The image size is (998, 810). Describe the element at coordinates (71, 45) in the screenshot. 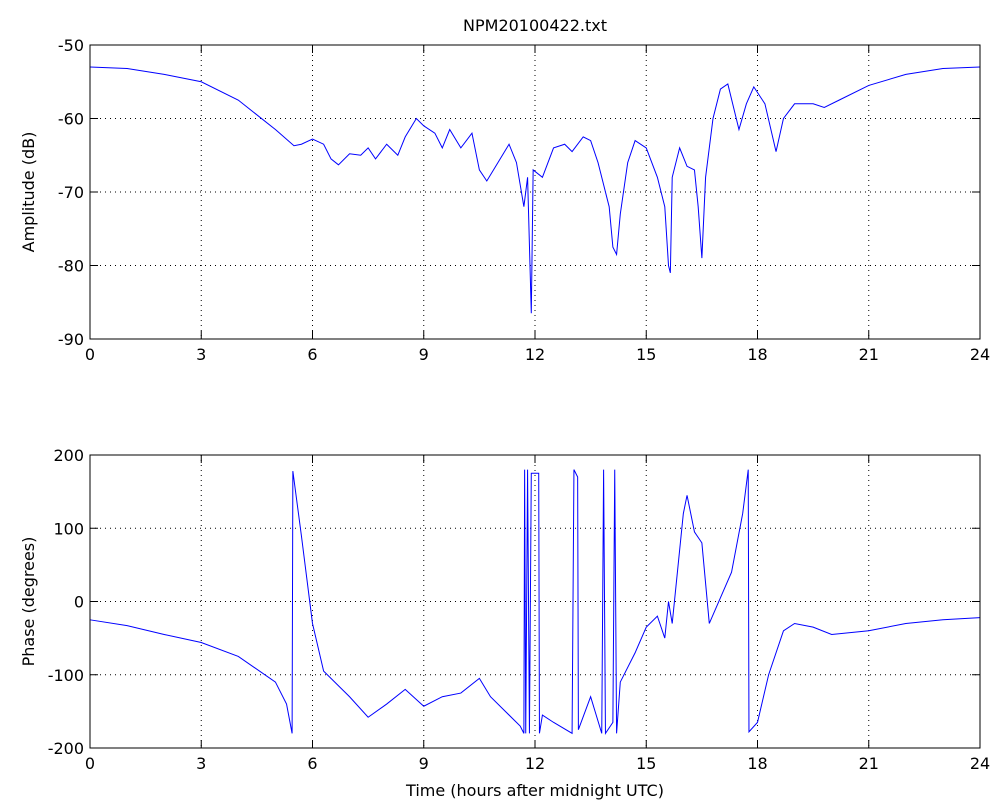

I see `y-tick-label: -50` at that location.